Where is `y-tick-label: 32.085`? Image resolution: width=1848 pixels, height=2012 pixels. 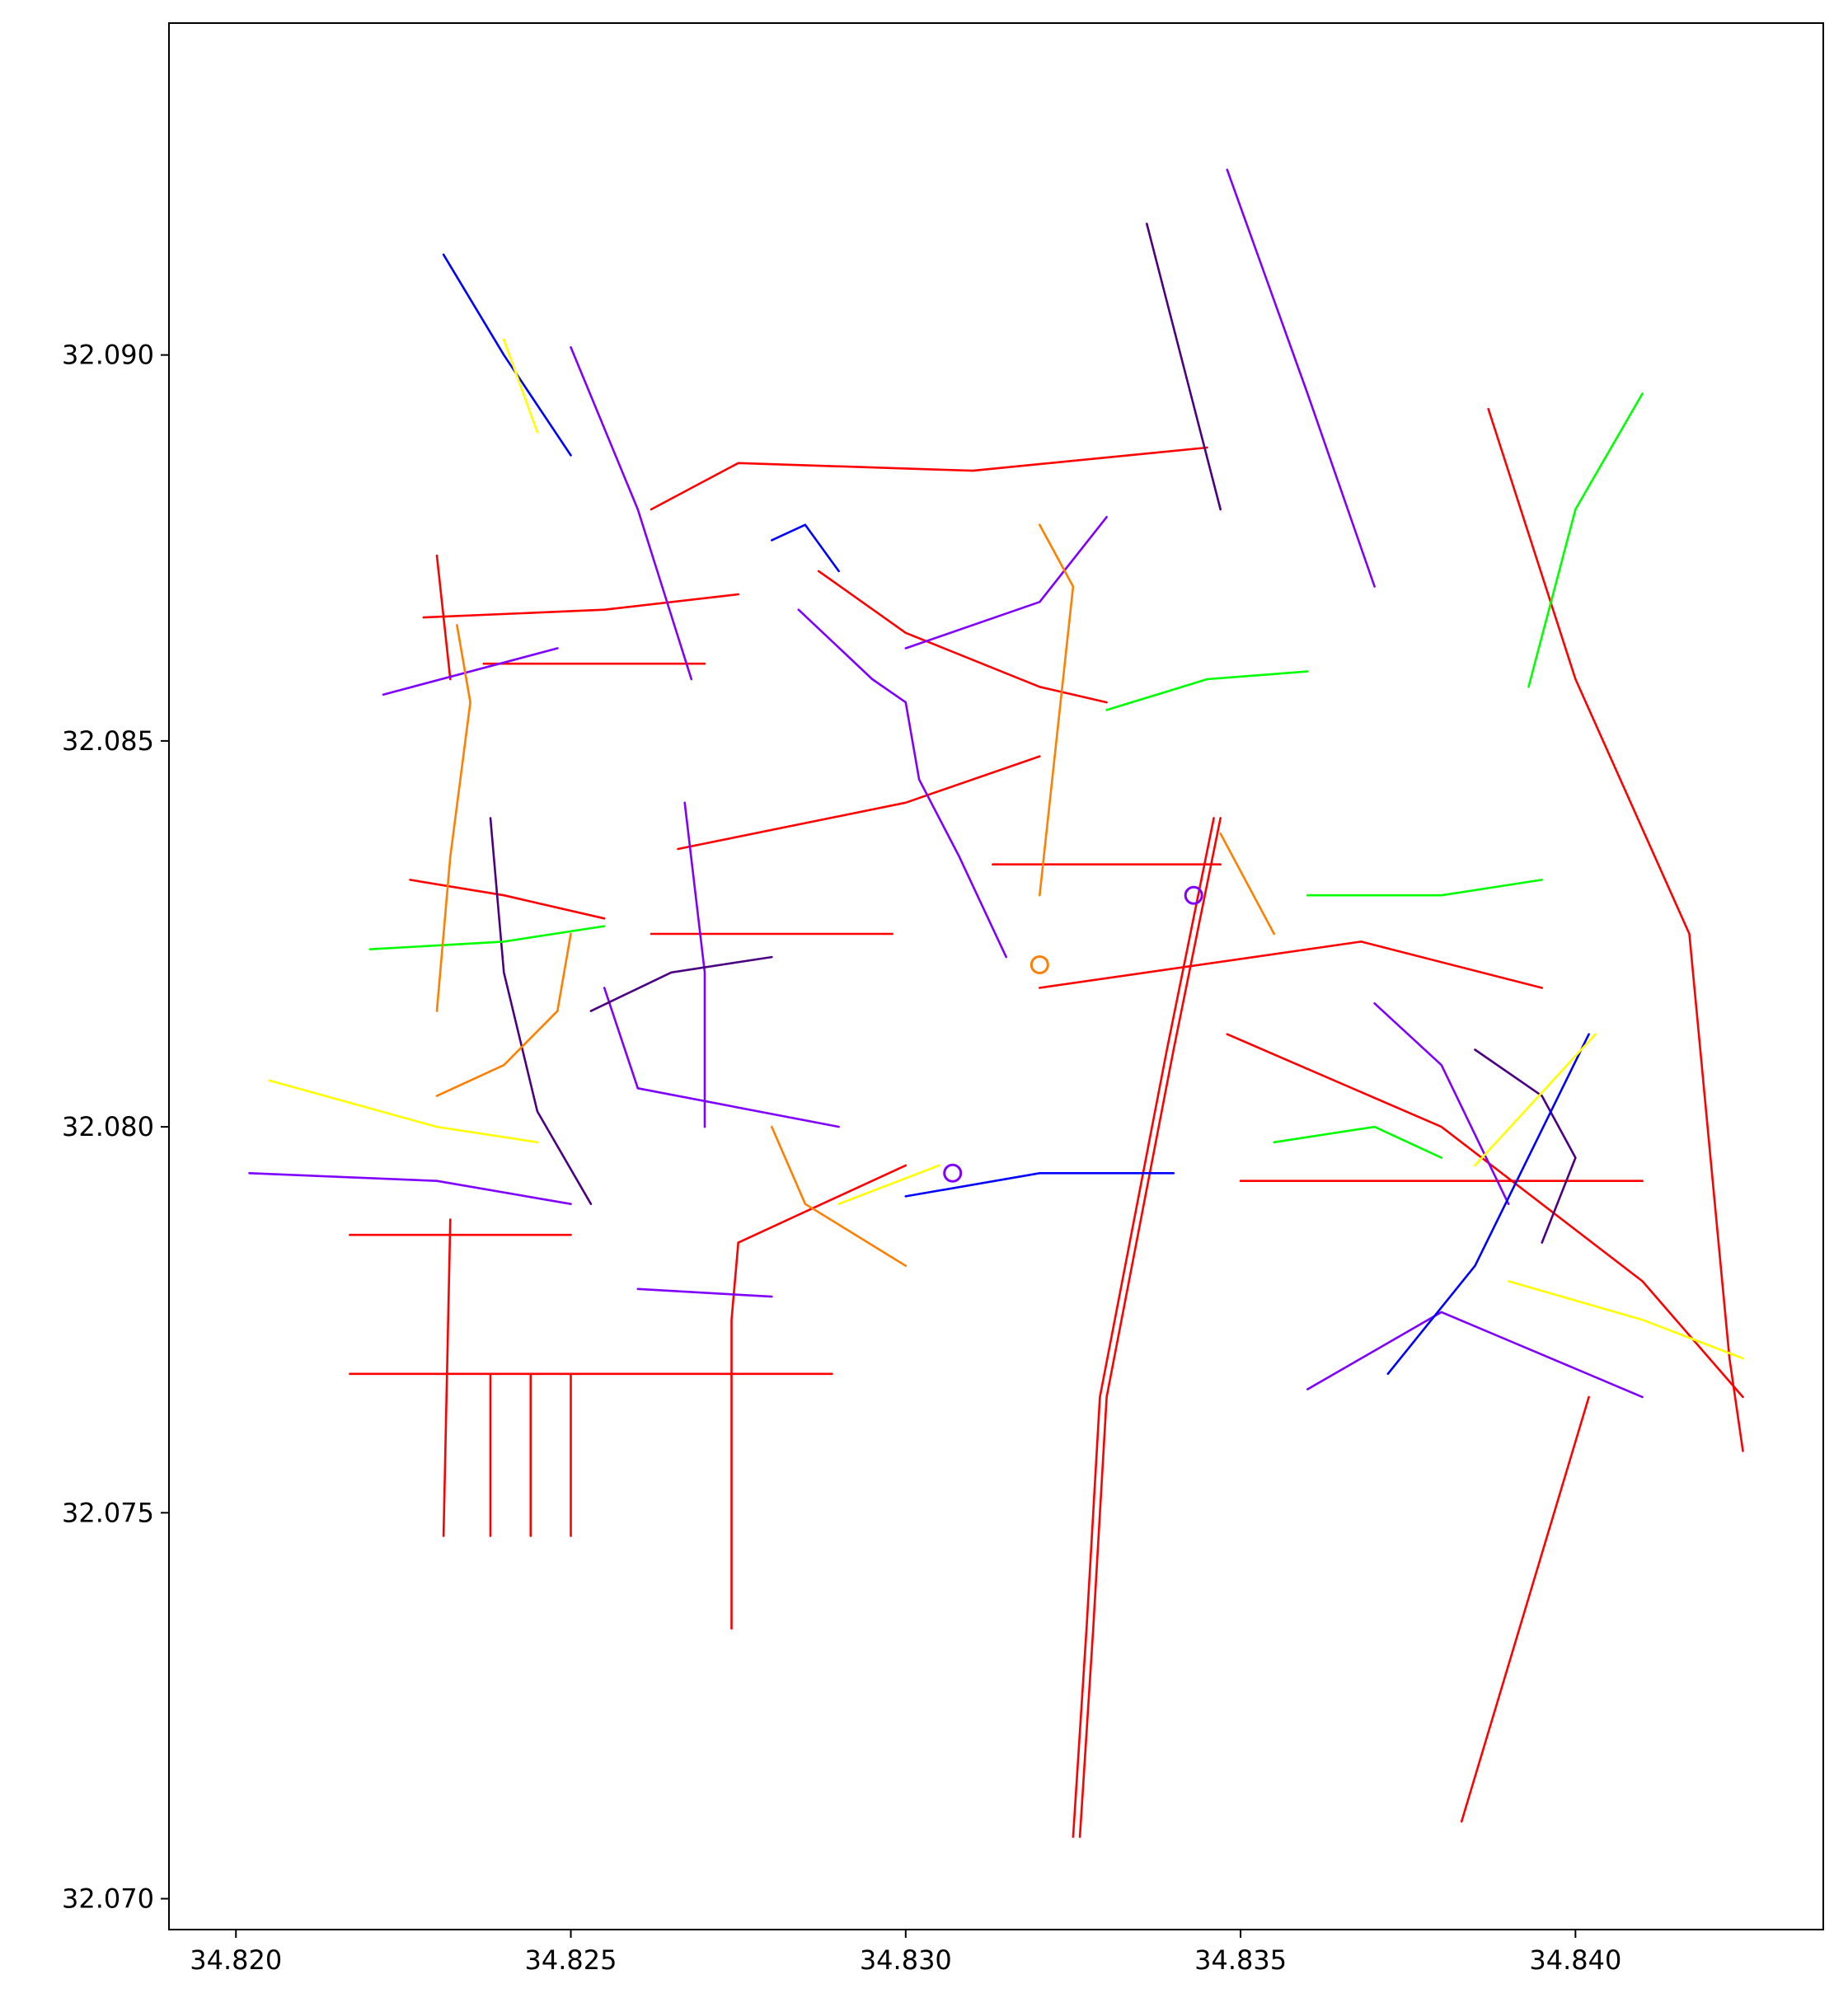 y-tick-label: 32.085 is located at coordinates (108, 741).